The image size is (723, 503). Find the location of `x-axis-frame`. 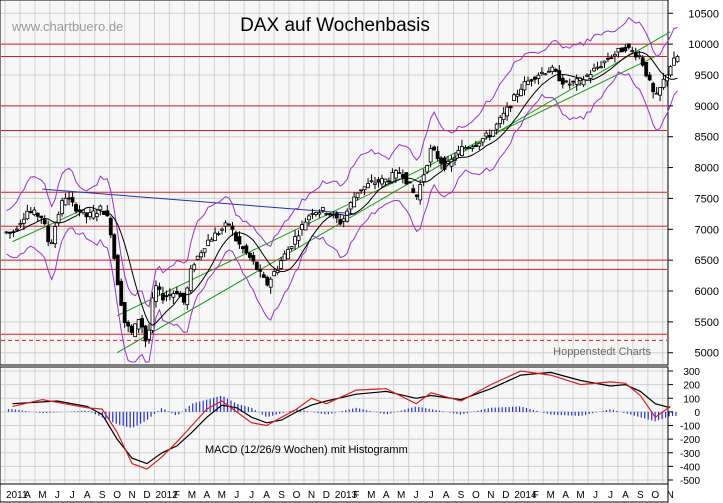

x-axis-frame is located at coordinates (334, 493).